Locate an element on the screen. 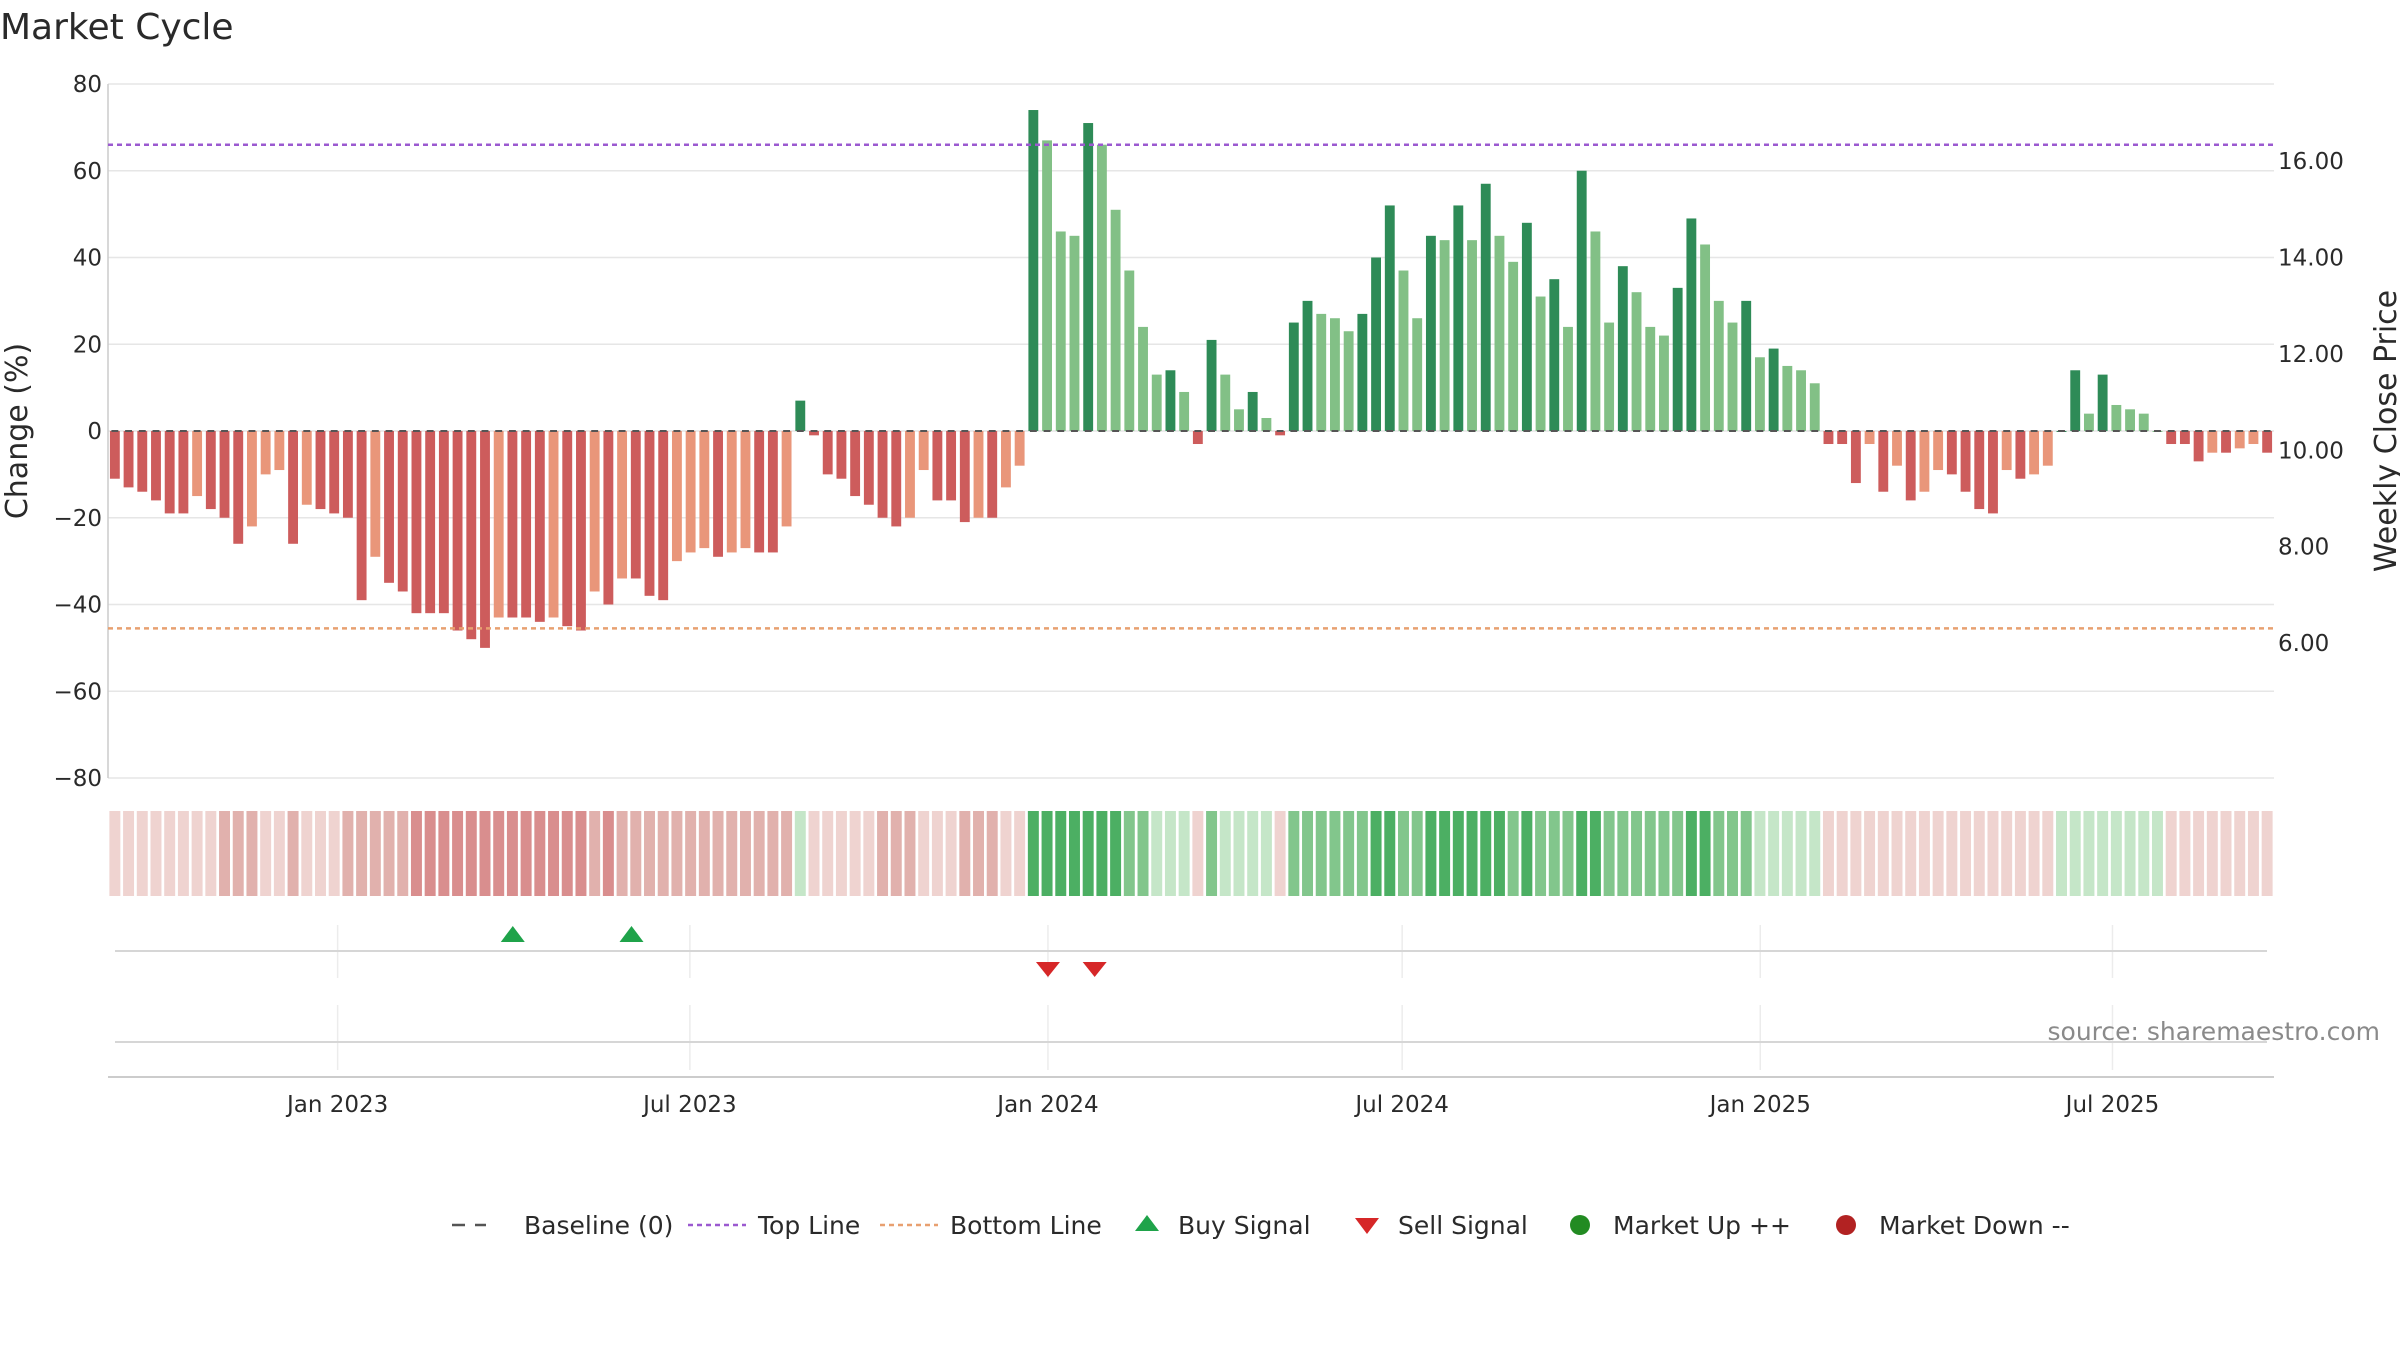 The height and width of the screenshot is (1350, 2400). legend-swatch is located at coordinates (1367, 1226).